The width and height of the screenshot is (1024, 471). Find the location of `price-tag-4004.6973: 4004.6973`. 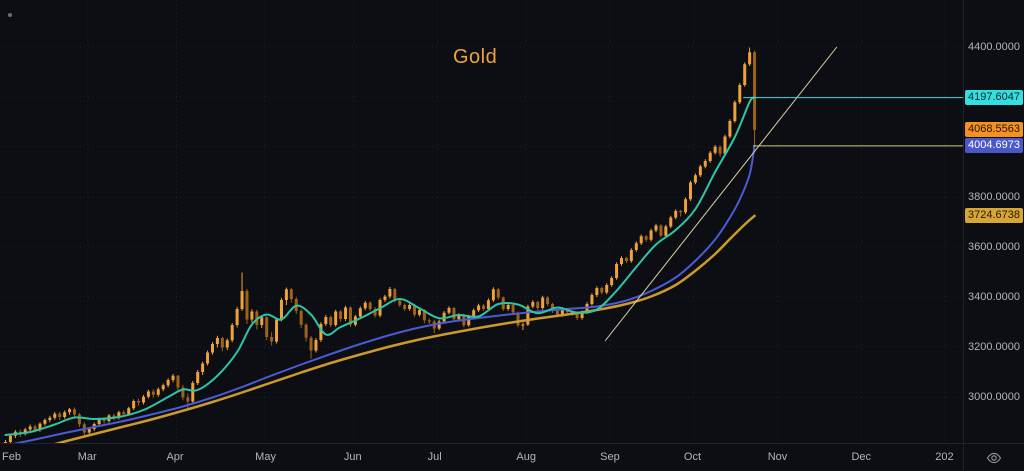

price-tag-4004.6973: 4004.6973 is located at coordinates (994, 146).